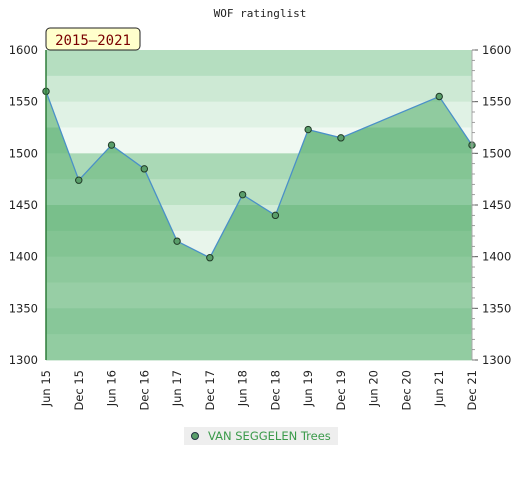  Describe the element at coordinates (23, 360) in the screenshot. I see `y-tick-label: 1300` at that location.